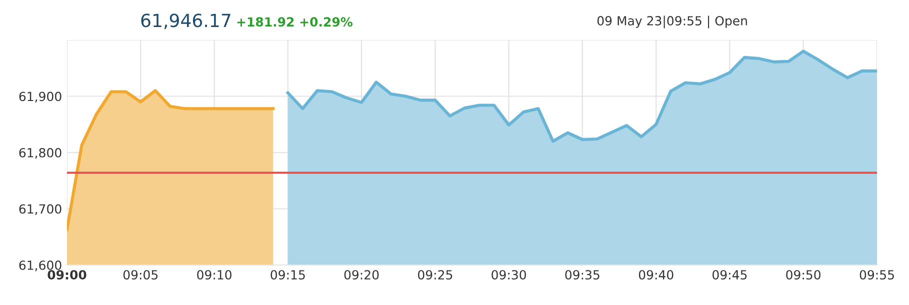 Image resolution: width=909 pixels, height=305 pixels. I want to click on x-tick-label: 09:20, so click(361, 275).